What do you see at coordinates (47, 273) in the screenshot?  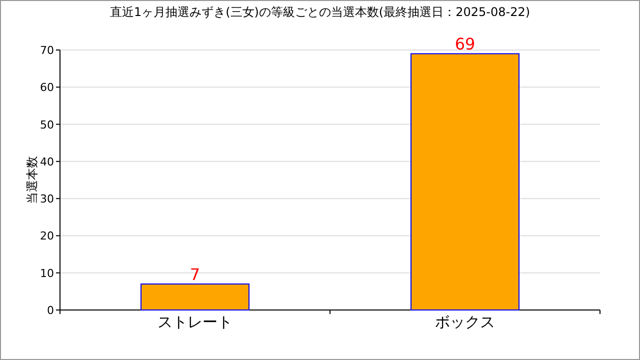 I see `y-tick-label: 10` at bounding box center [47, 273].